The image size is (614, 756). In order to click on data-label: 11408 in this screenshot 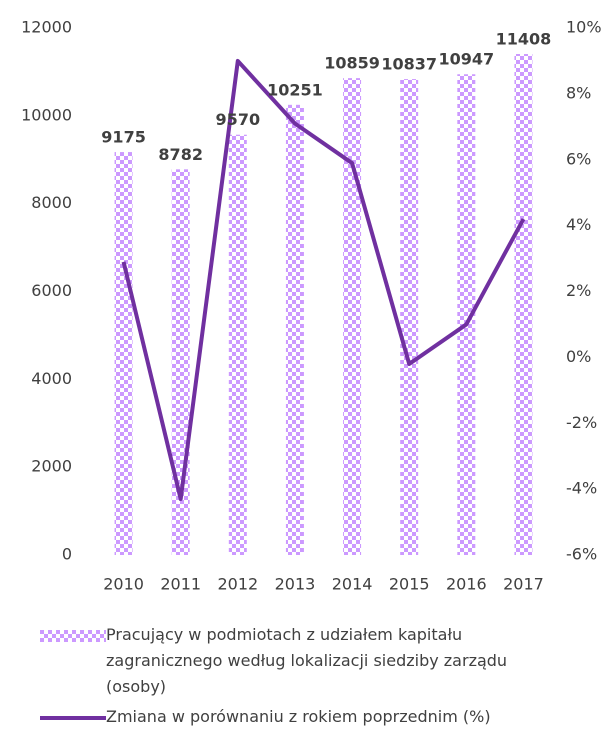, I will do `click(524, 38)`.